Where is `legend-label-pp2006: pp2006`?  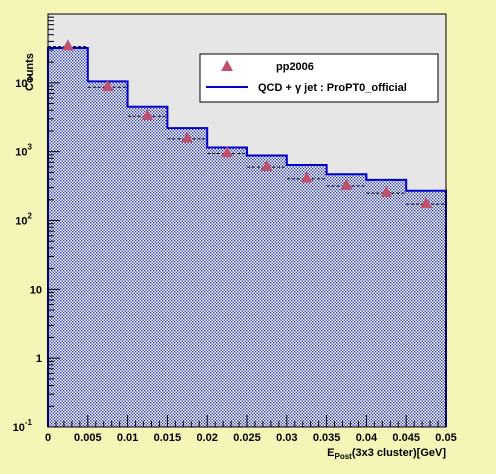
legend-label-pp2006: pp2006 is located at coordinates (295, 67).